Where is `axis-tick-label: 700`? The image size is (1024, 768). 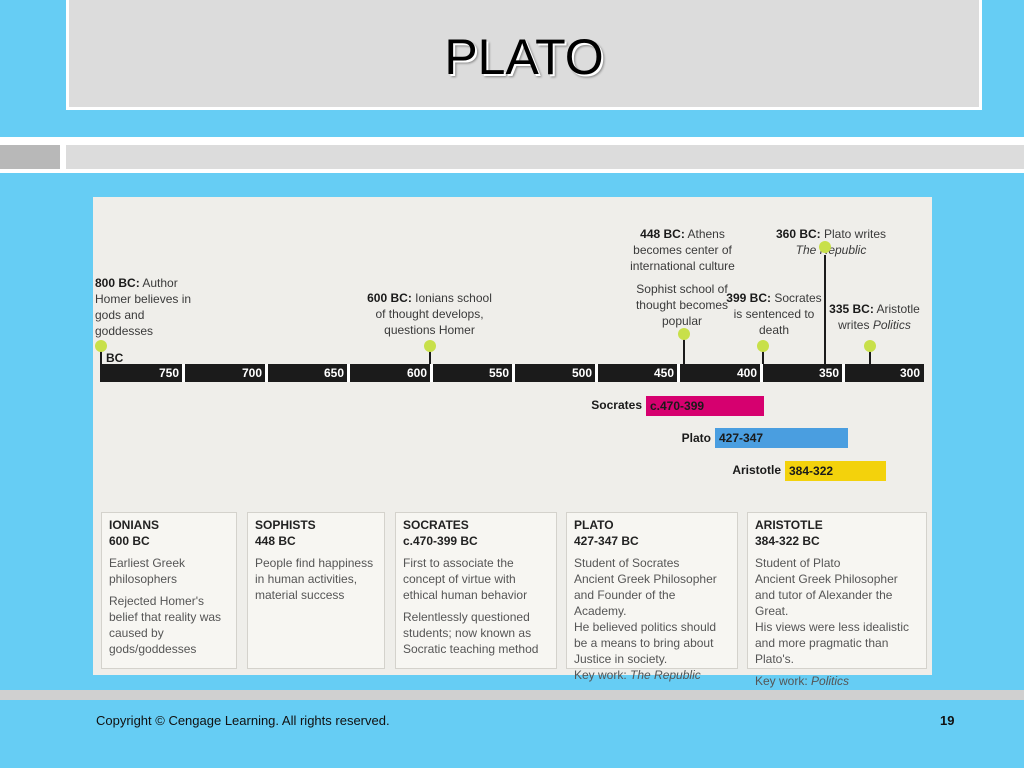 axis-tick-label: 700 is located at coordinates (251, 373).